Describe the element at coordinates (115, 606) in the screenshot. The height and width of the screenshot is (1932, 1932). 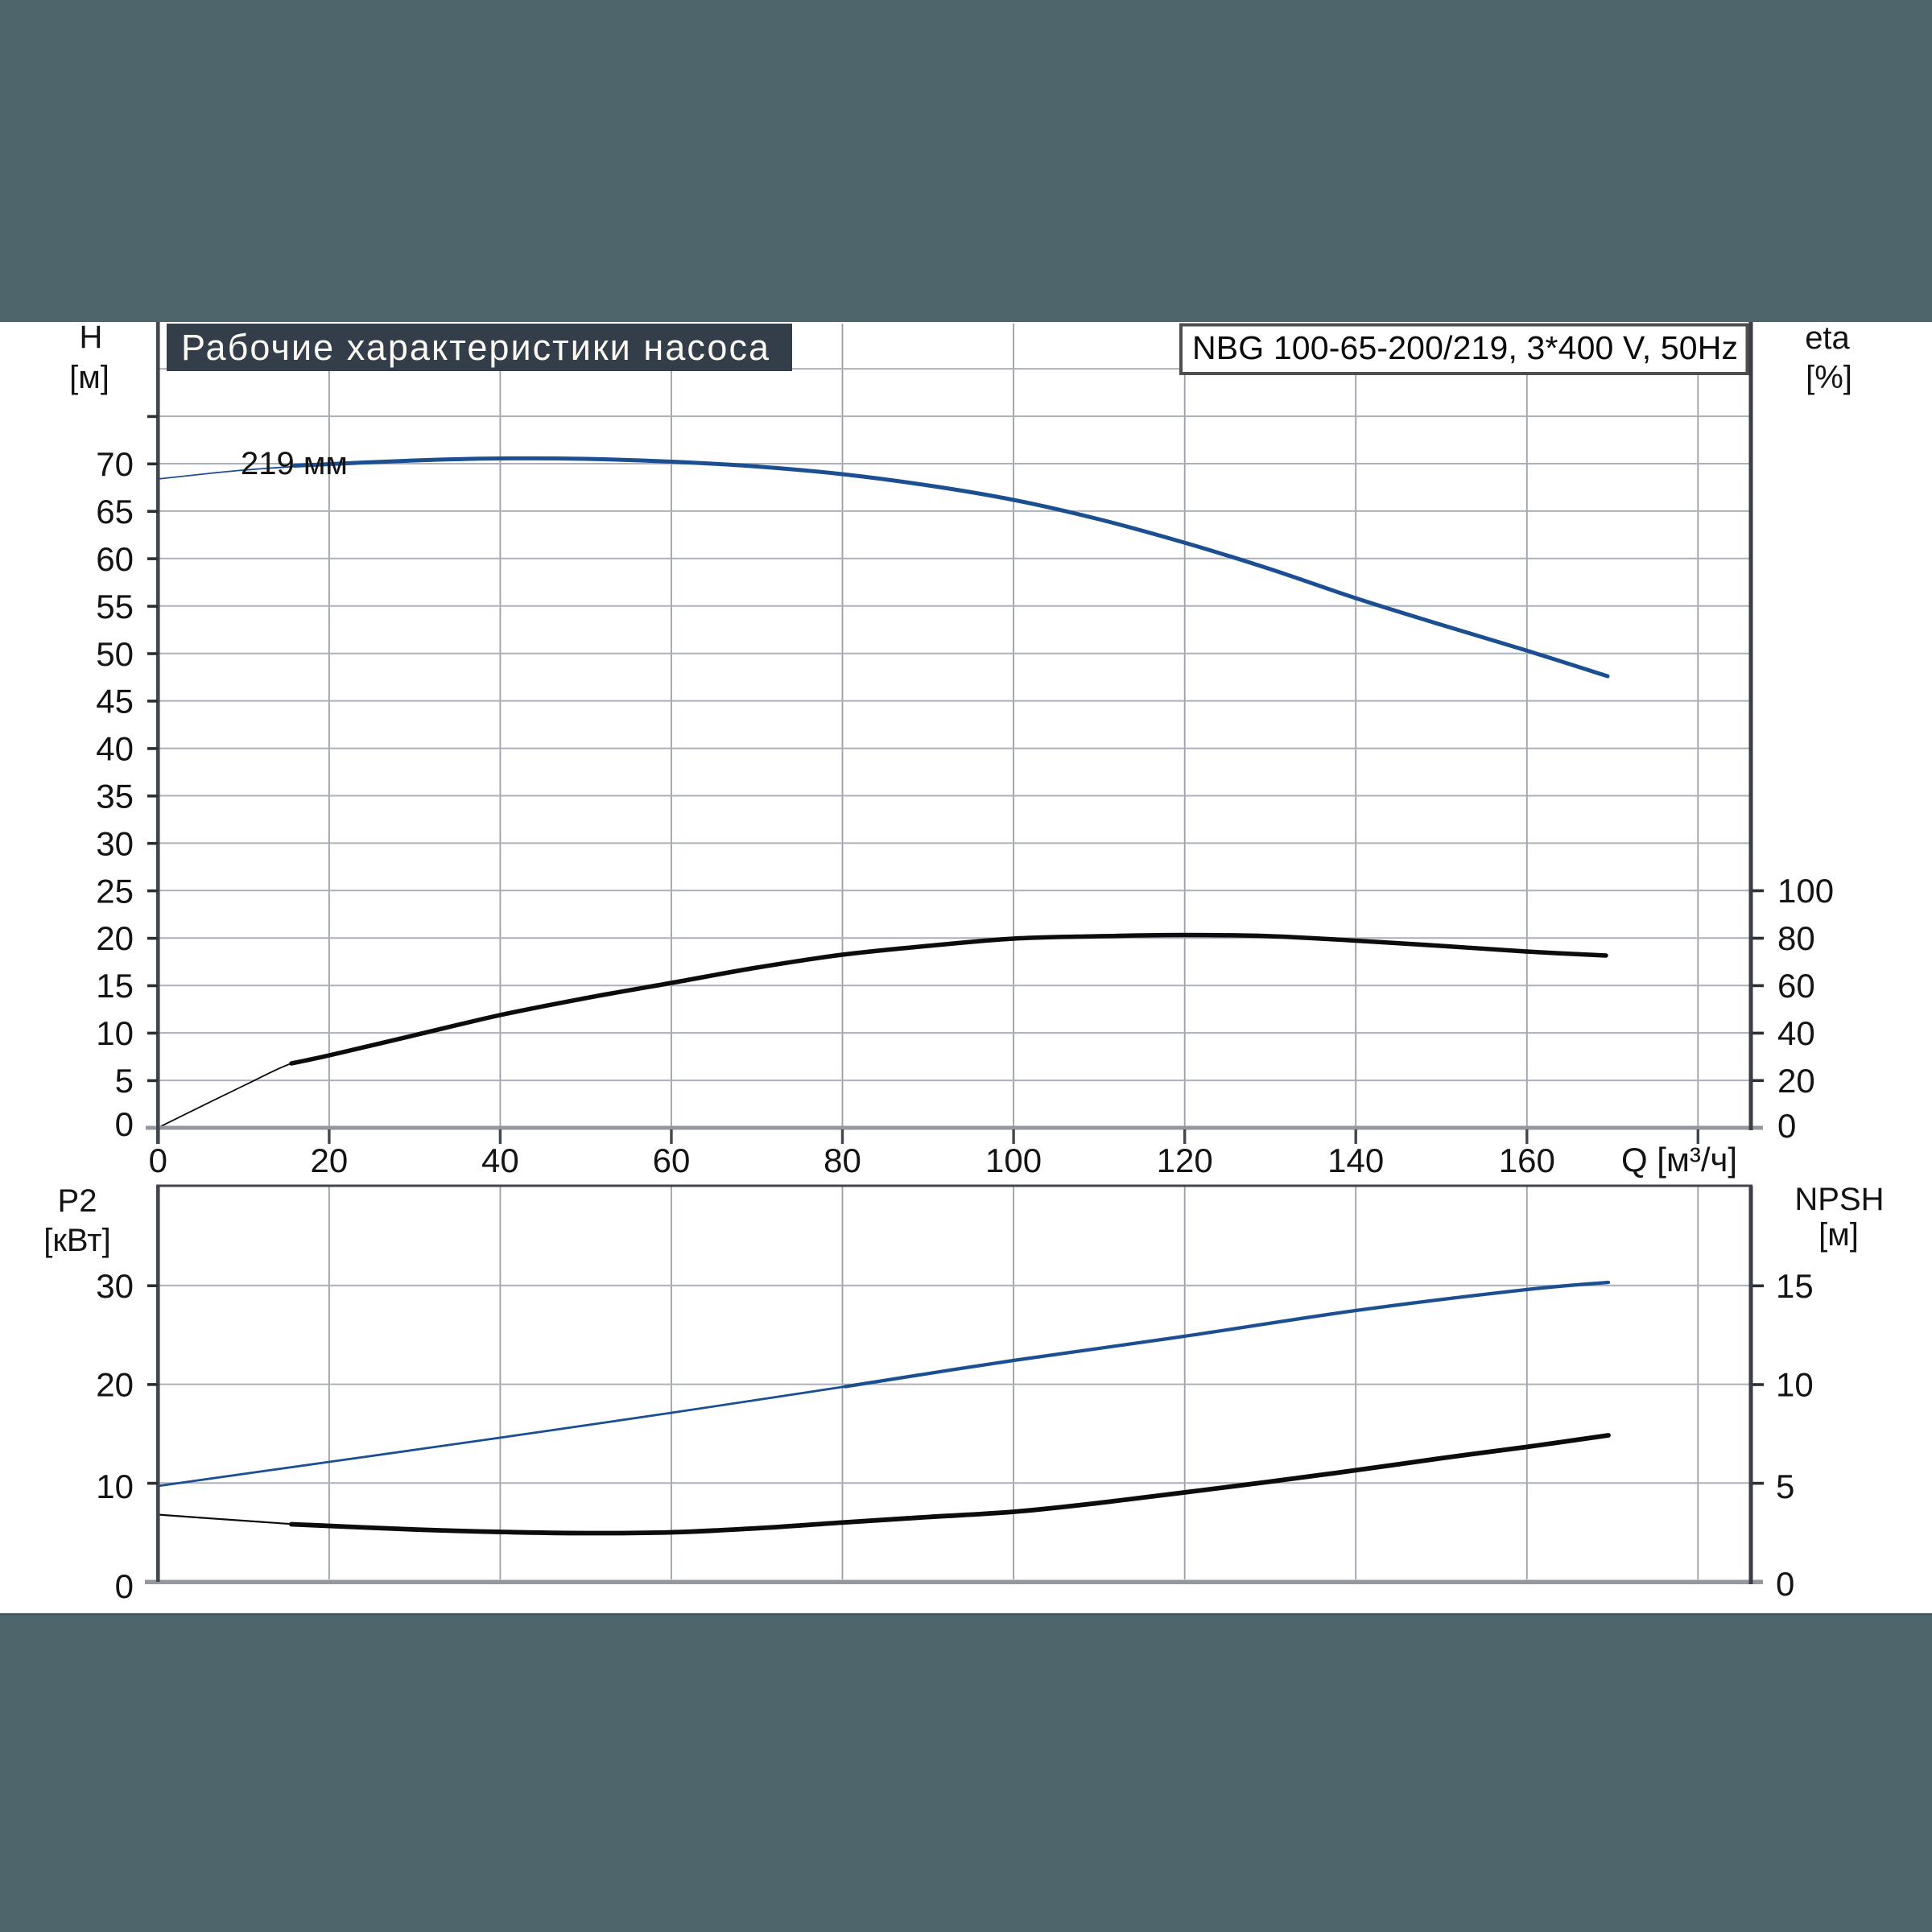
I see `svg-text: 55` at that location.